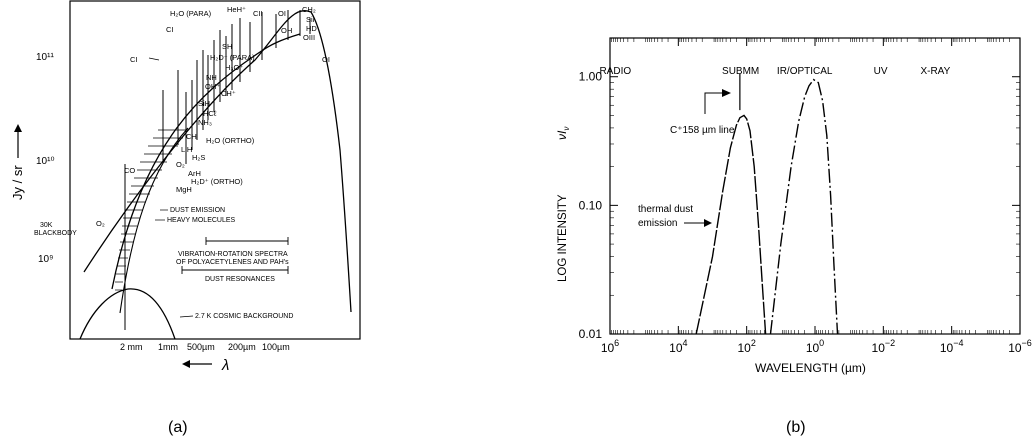 This screenshot has width=1032, height=446. Describe the element at coordinates (311, 28) in the screenshot. I see `line-label: HD` at that location.